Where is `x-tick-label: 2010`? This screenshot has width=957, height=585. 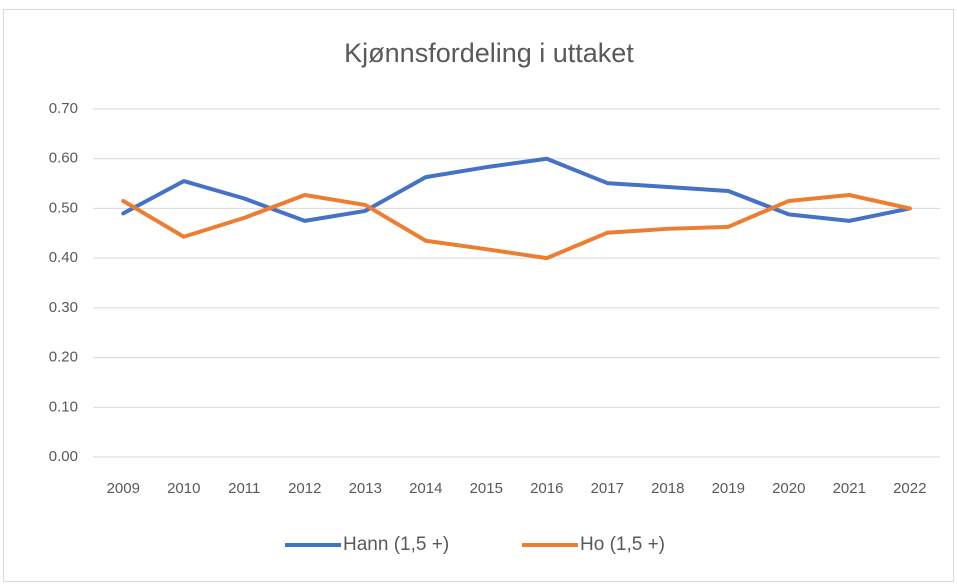 x-tick-label: 2010 is located at coordinates (183, 488).